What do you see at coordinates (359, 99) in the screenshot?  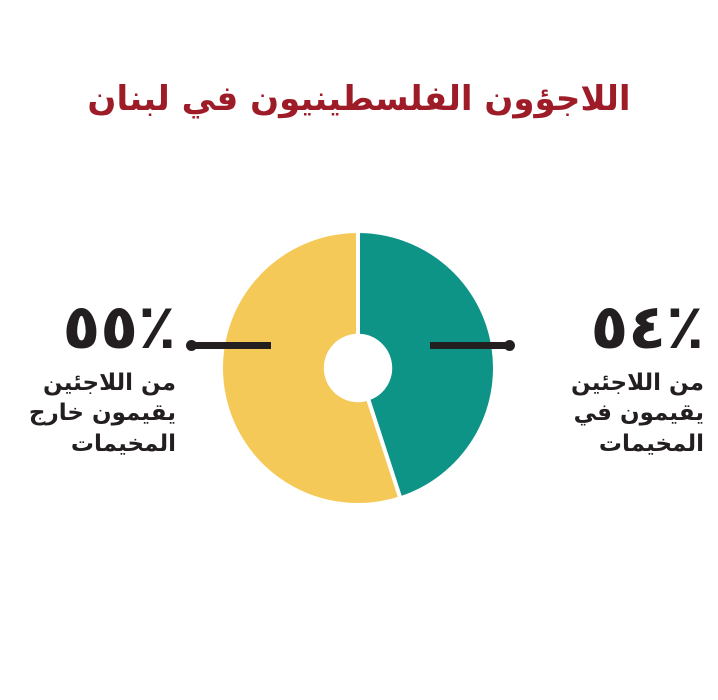 I see `page-title: اللاجؤون الفلسطينيون في لبنان` at bounding box center [359, 99].